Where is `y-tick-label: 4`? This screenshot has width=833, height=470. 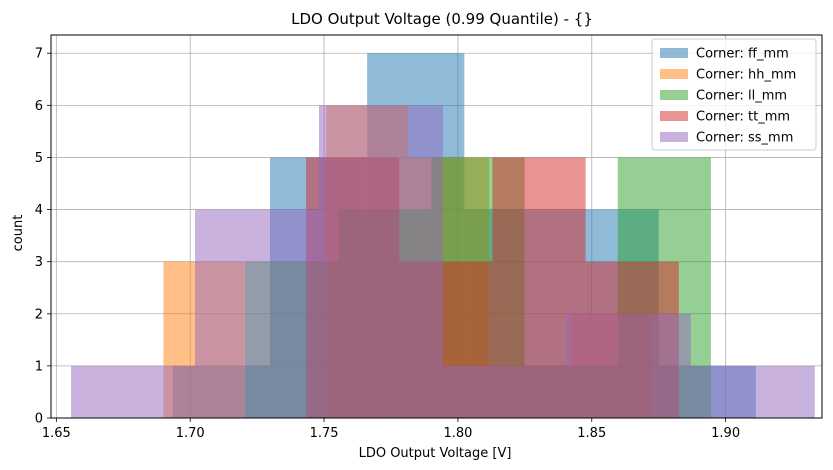 y-tick-label: 4 is located at coordinates (39, 210).